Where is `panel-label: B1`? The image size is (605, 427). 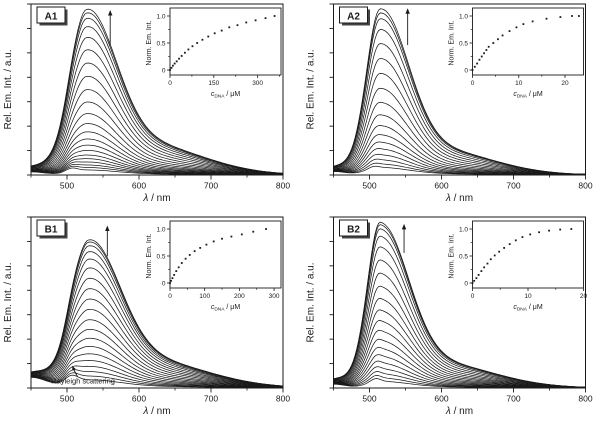 panel-label: B1 is located at coordinates (51, 230).